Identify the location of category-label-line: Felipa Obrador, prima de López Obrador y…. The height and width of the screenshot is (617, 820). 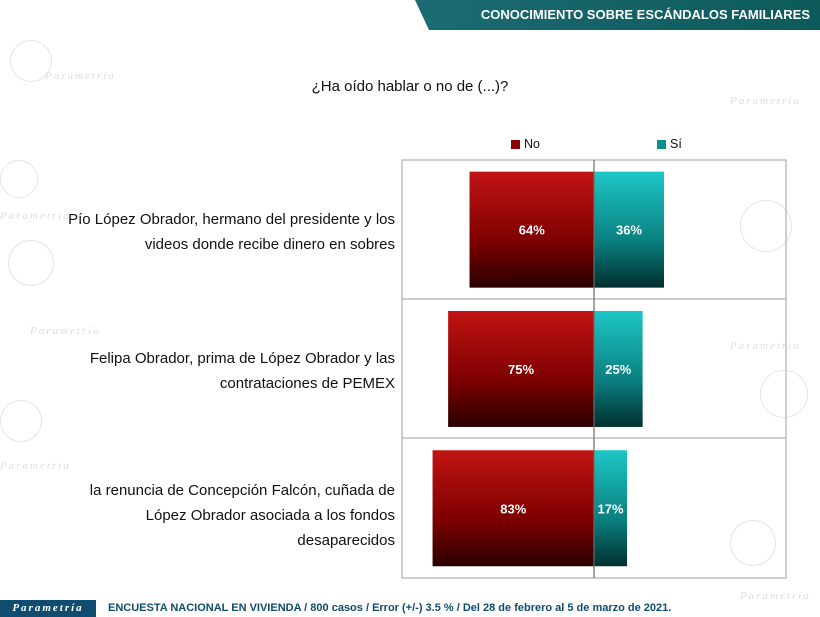
(242, 358).